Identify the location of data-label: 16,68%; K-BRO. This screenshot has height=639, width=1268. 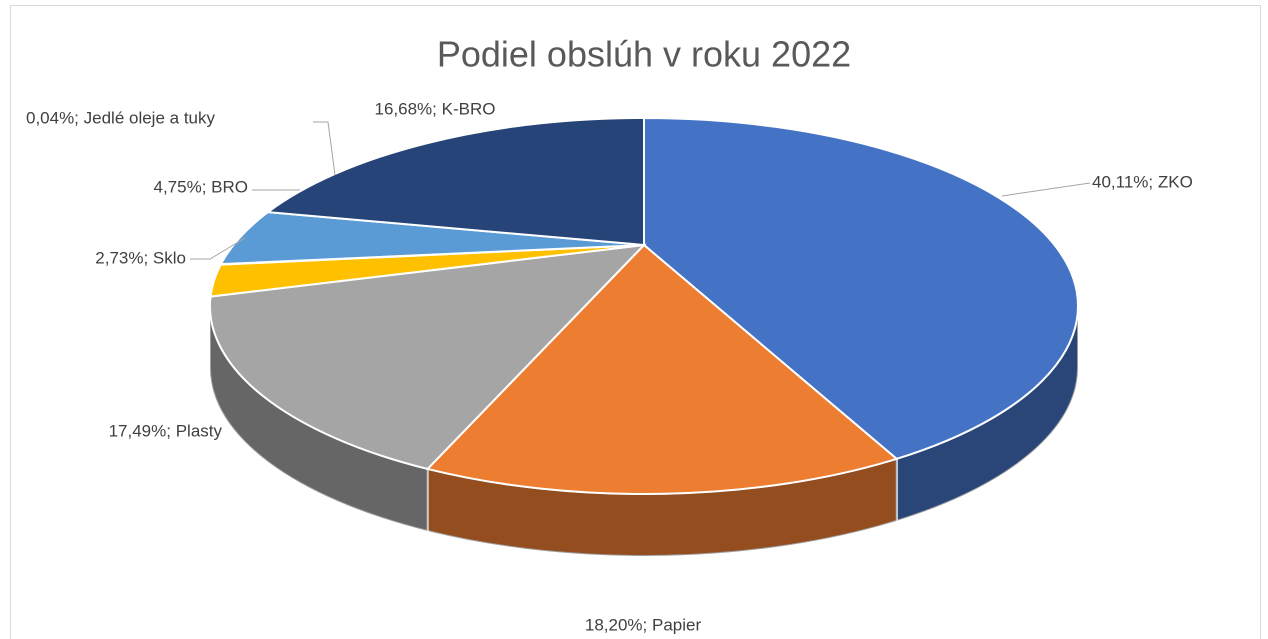
(435, 108).